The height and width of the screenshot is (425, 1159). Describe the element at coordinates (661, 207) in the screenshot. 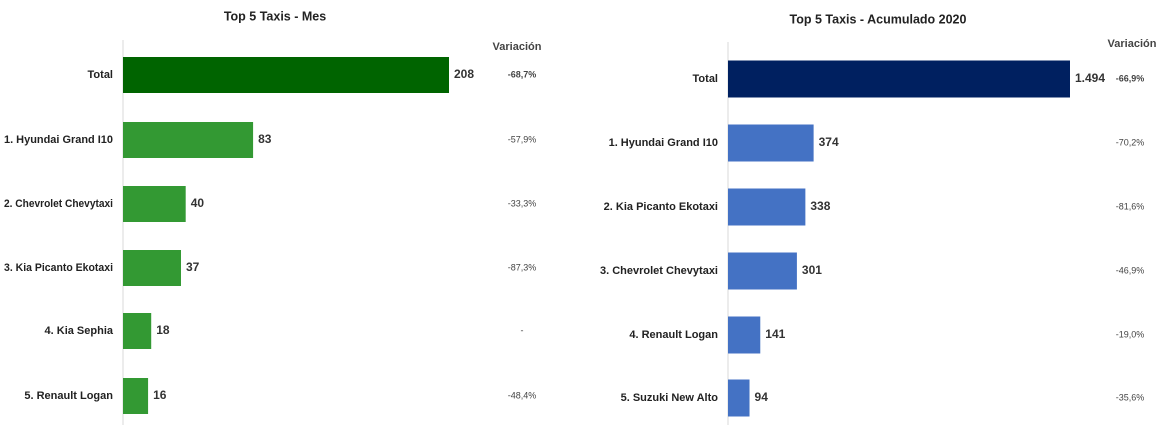

I see `category-label: 2. Kia Picanto Ekotaxi` at that location.